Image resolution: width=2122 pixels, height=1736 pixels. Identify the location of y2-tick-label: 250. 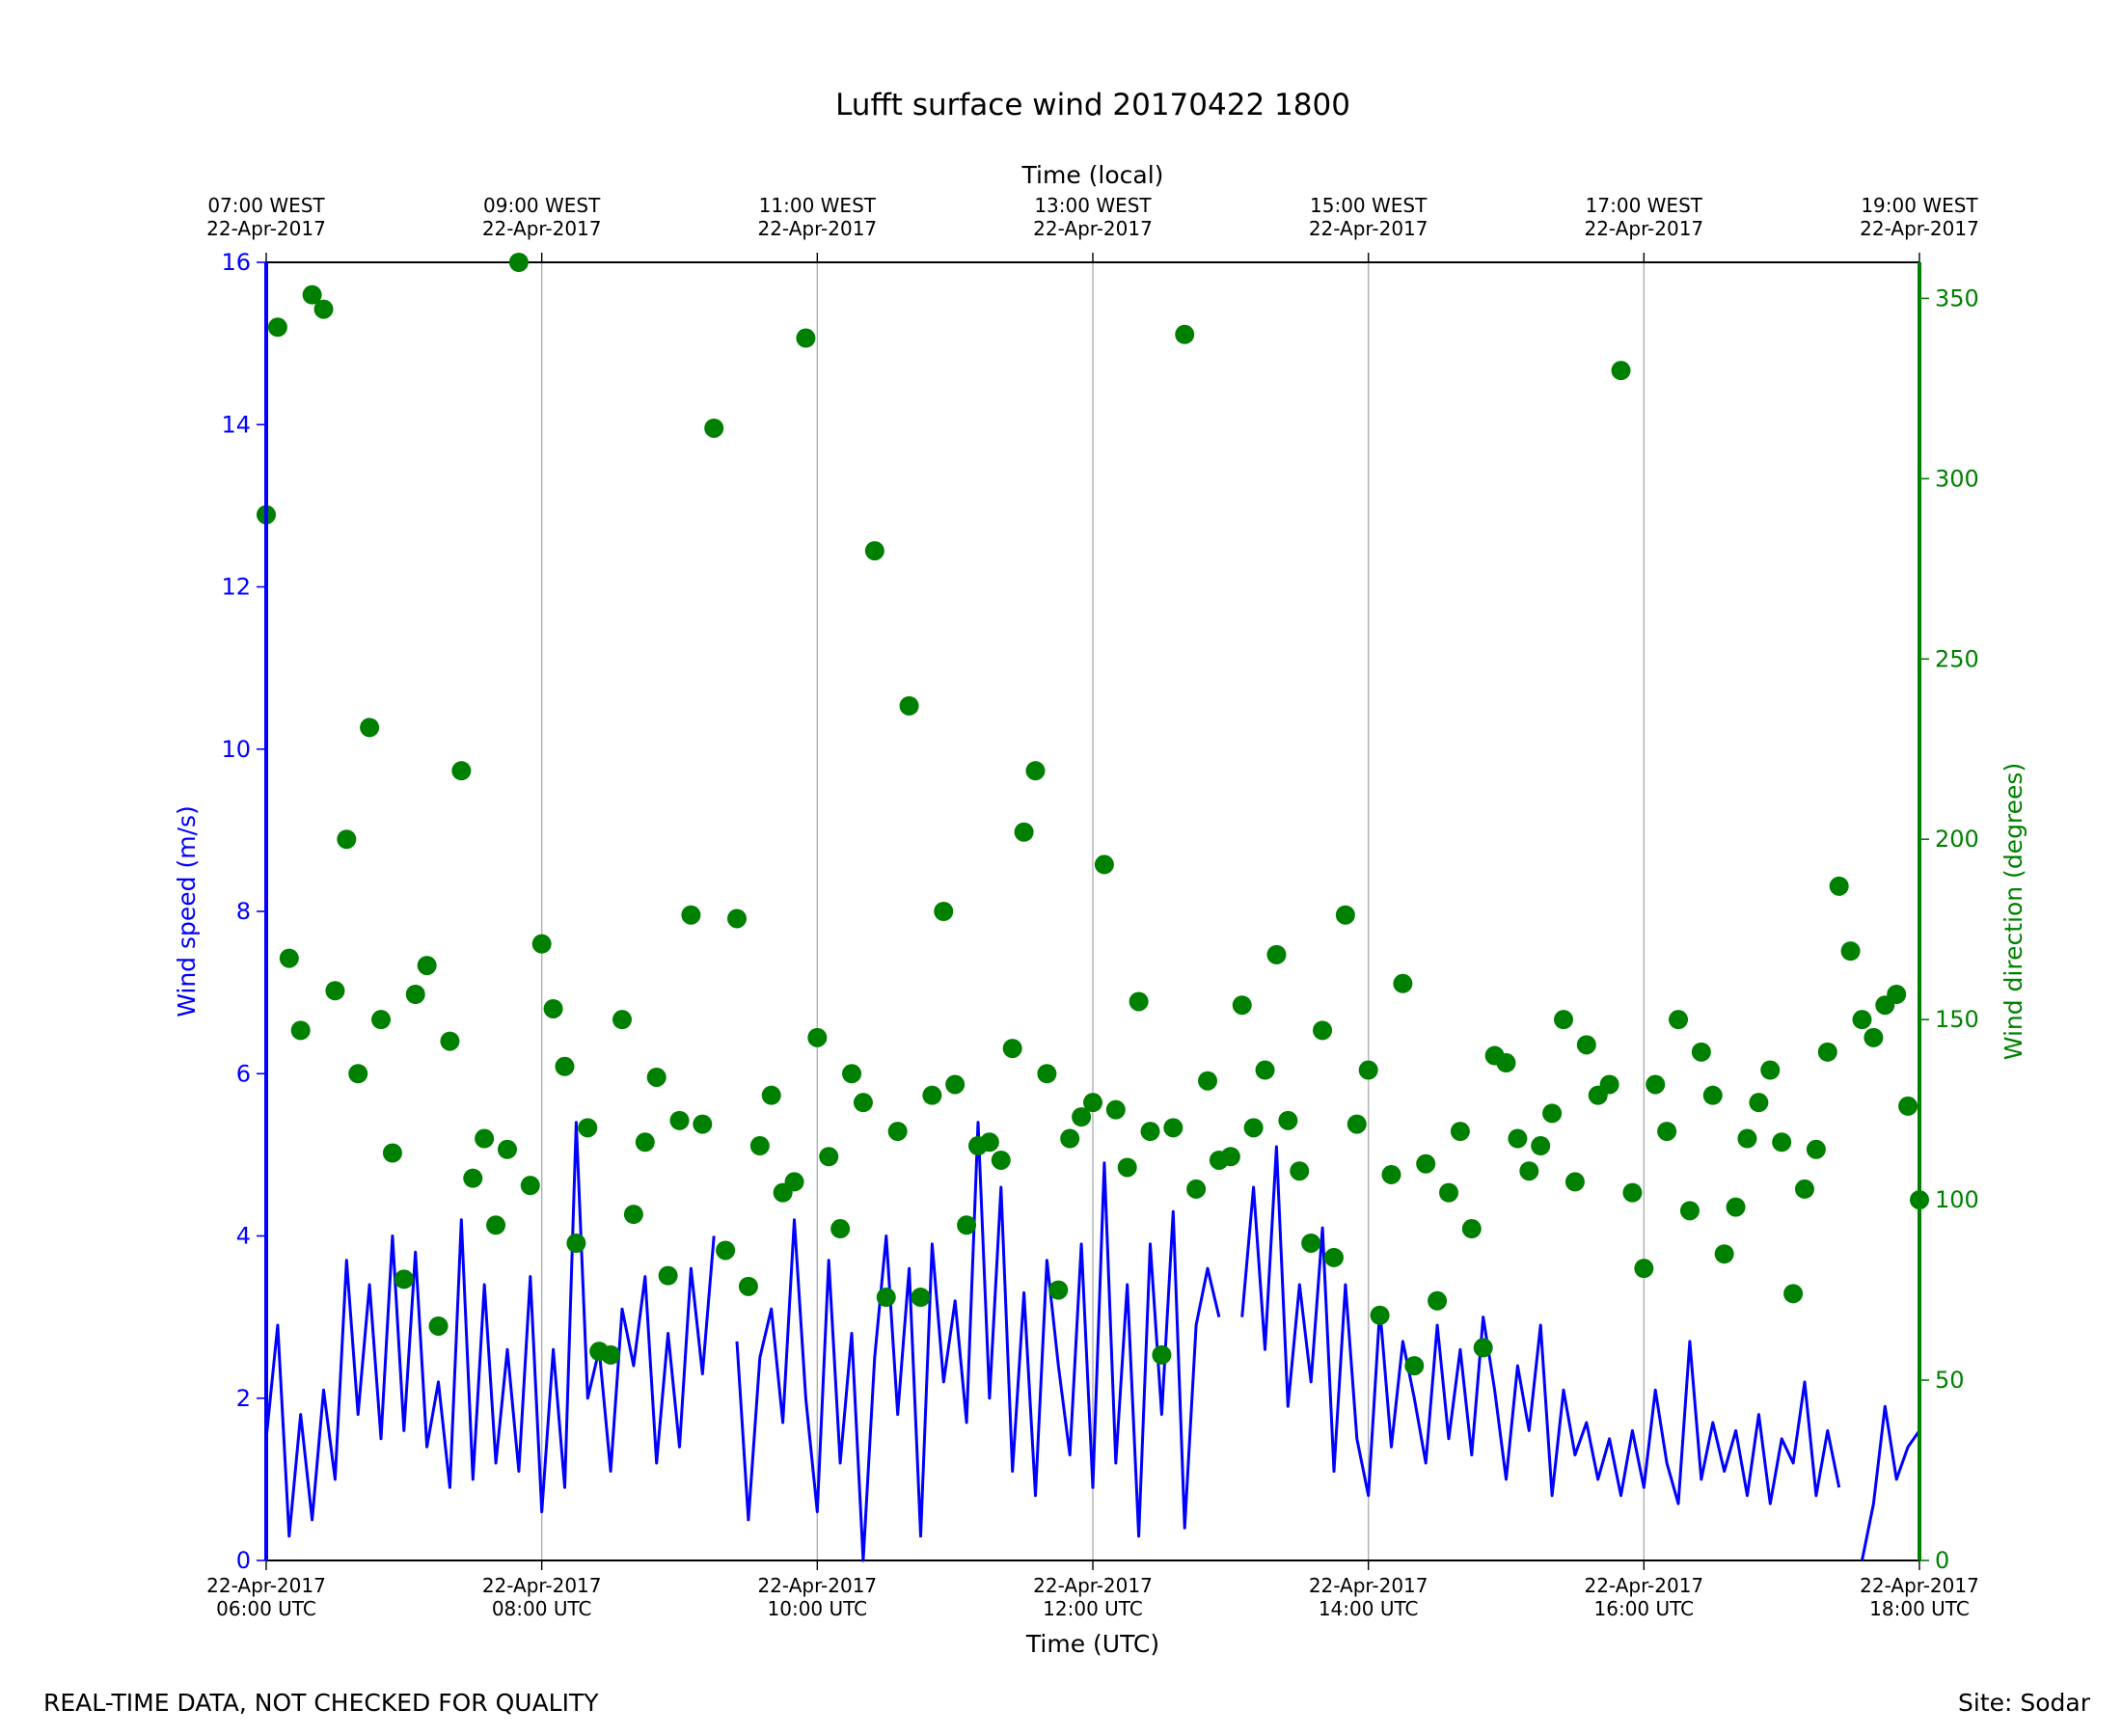
(1957, 658).